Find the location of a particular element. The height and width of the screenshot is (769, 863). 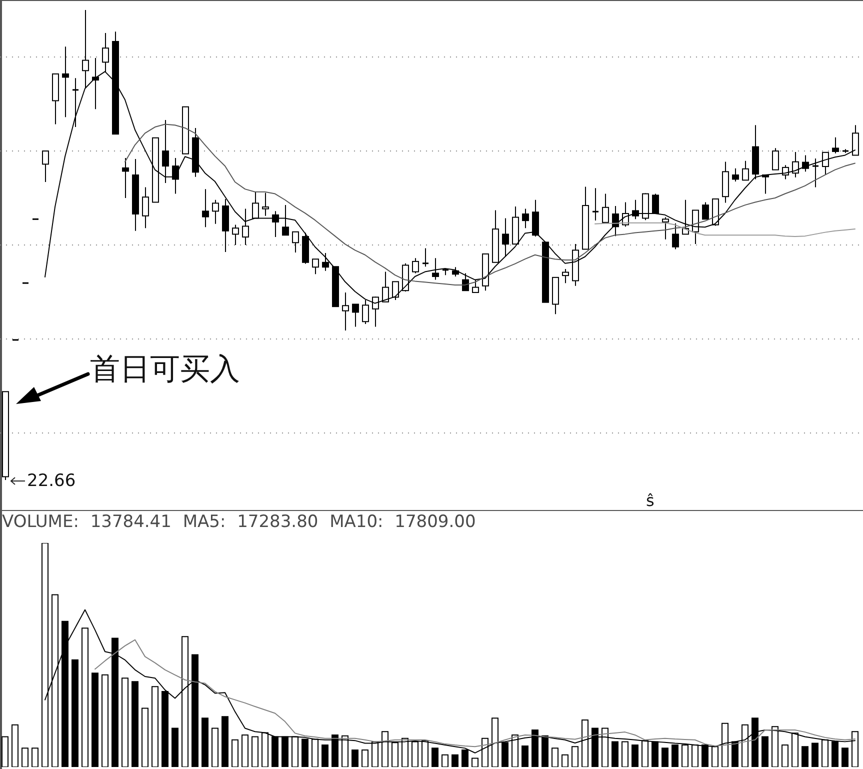

chart-title: VOLUME: 13784.41 MA5: 17283.80 MA10: 17809.00 is located at coordinates (239, 522).